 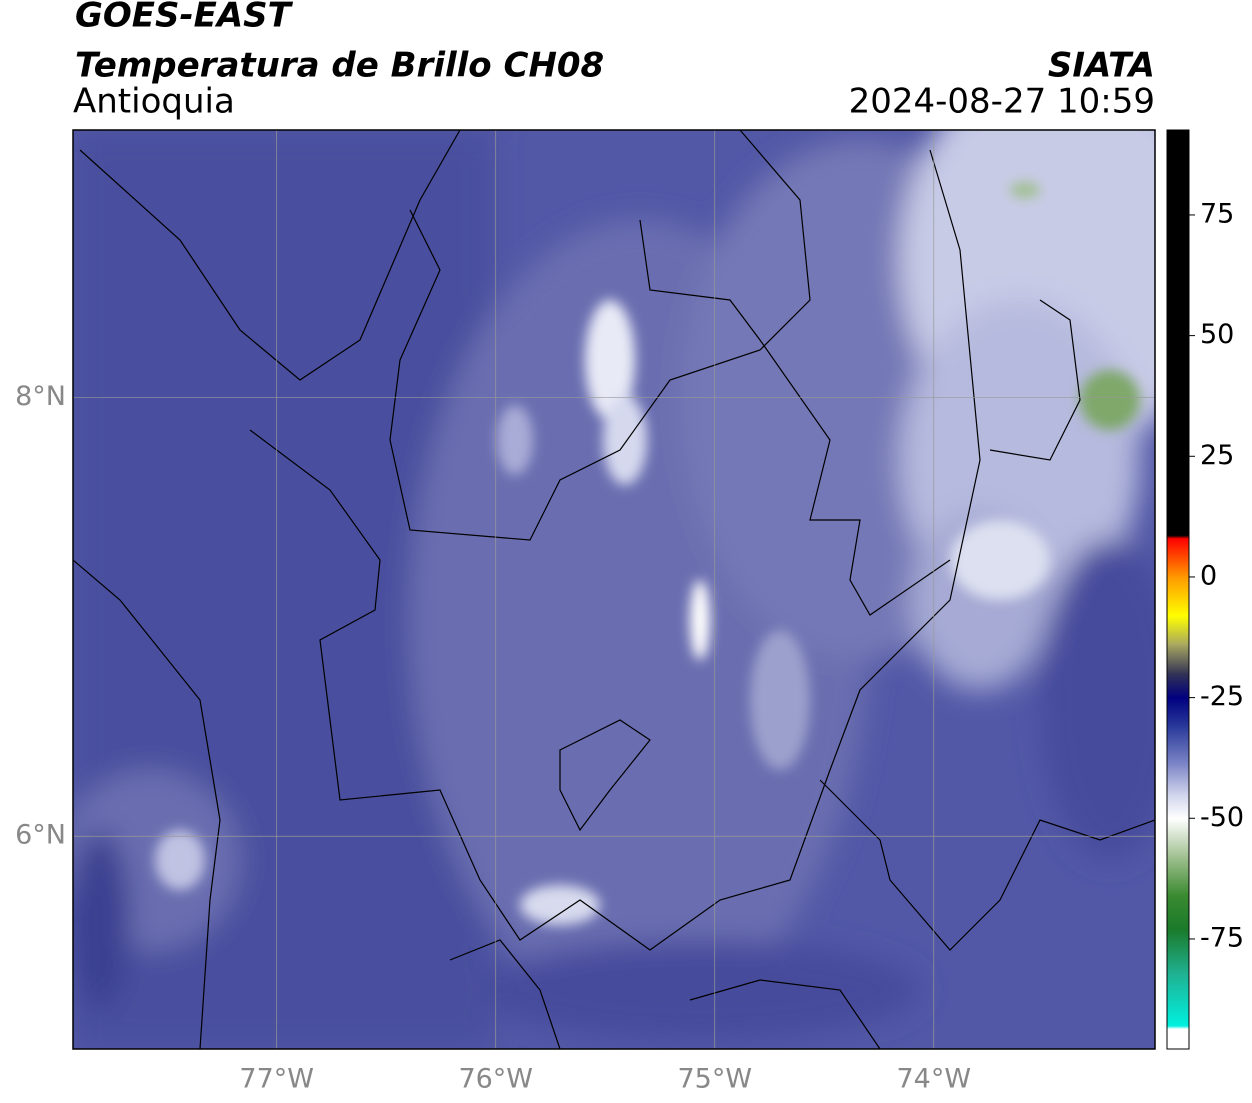 I want to click on colorbar-tick-label: -50, so click(x=1222, y=817).